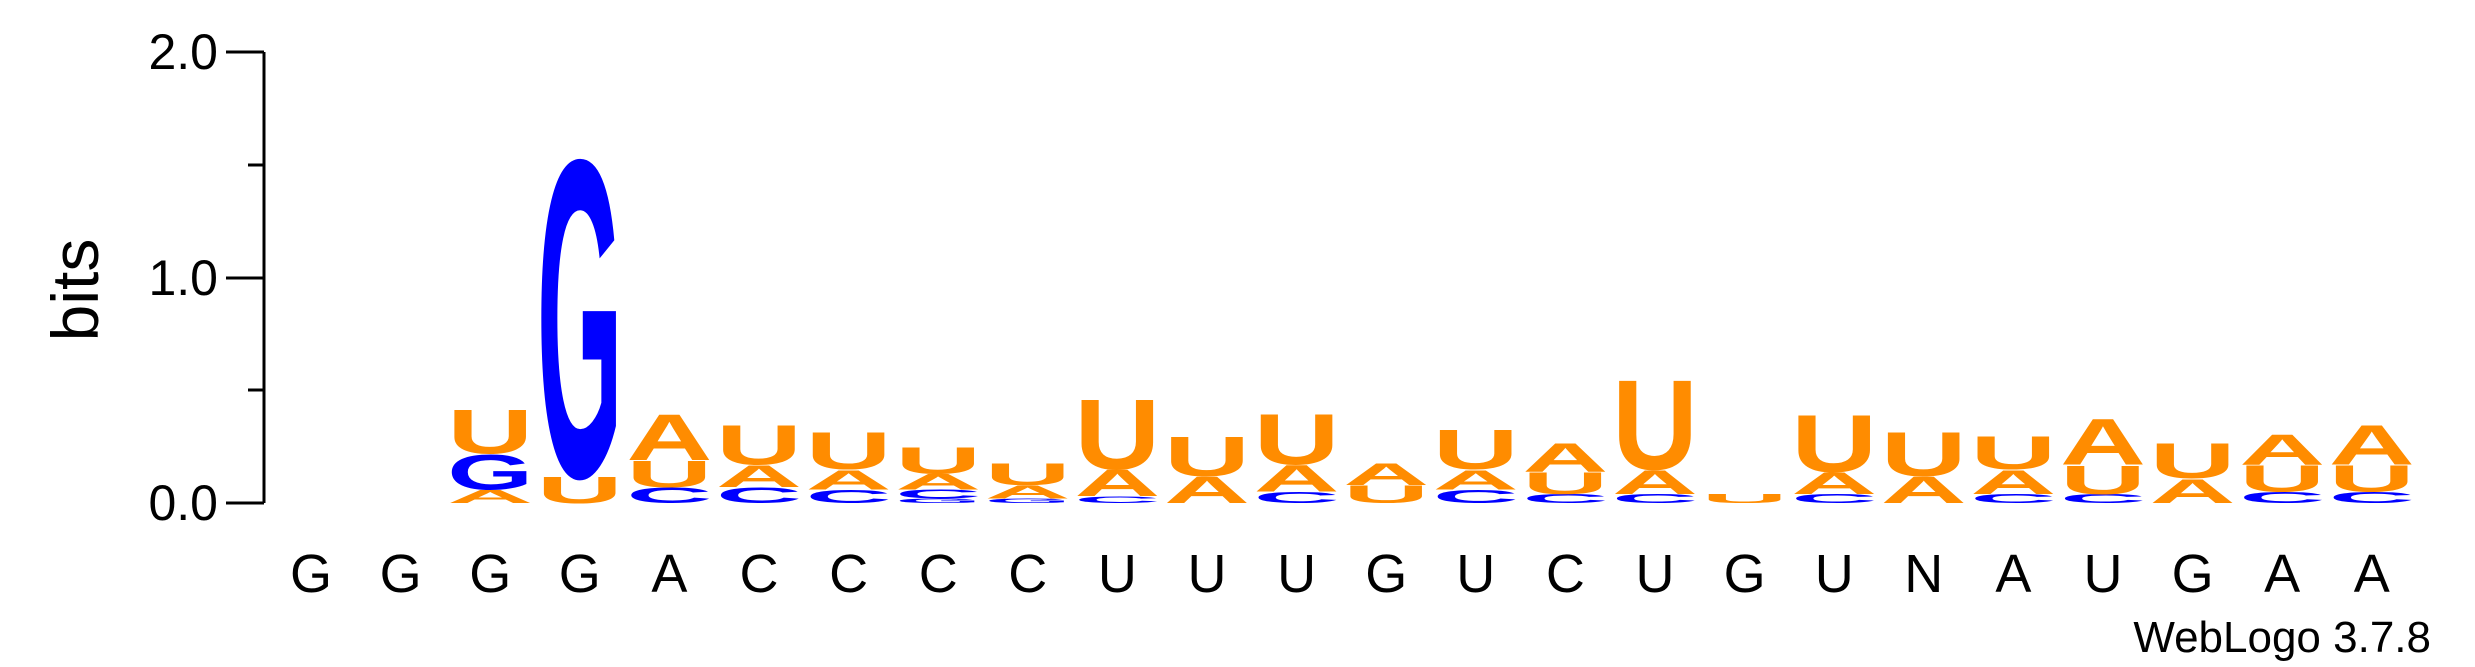 The height and width of the screenshot is (667, 2475). Describe the element at coordinates (1296, 574) in the screenshot. I see `position-label-12: U` at that location.